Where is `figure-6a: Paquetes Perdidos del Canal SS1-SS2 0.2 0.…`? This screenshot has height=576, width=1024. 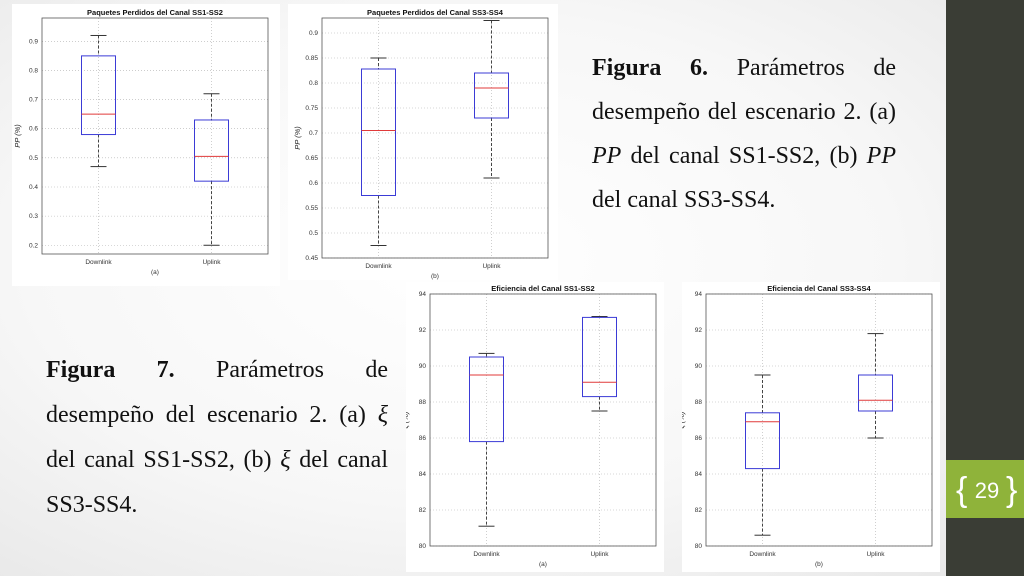 figure-6a: Paquetes Perdidos del Canal SS1-SS2 0.2 0.… is located at coordinates (146, 145).